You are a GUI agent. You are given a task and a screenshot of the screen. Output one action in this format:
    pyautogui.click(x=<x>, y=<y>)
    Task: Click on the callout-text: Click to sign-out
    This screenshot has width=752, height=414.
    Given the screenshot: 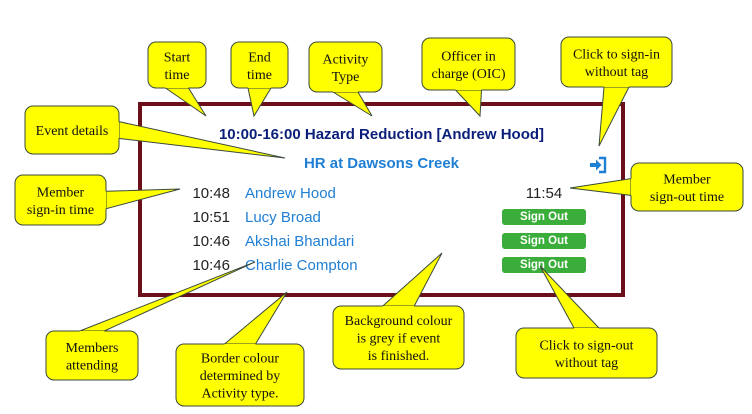 What is the action you would take?
    pyautogui.click(x=586, y=345)
    